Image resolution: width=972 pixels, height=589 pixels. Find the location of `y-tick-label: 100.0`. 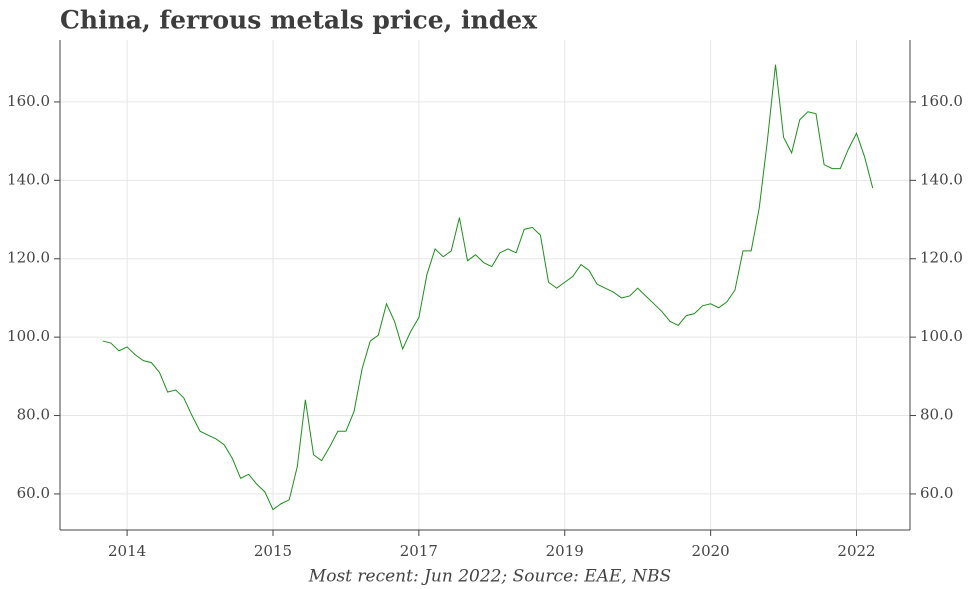

y-tick-label: 100.0 is located at coordinates (28, 336).